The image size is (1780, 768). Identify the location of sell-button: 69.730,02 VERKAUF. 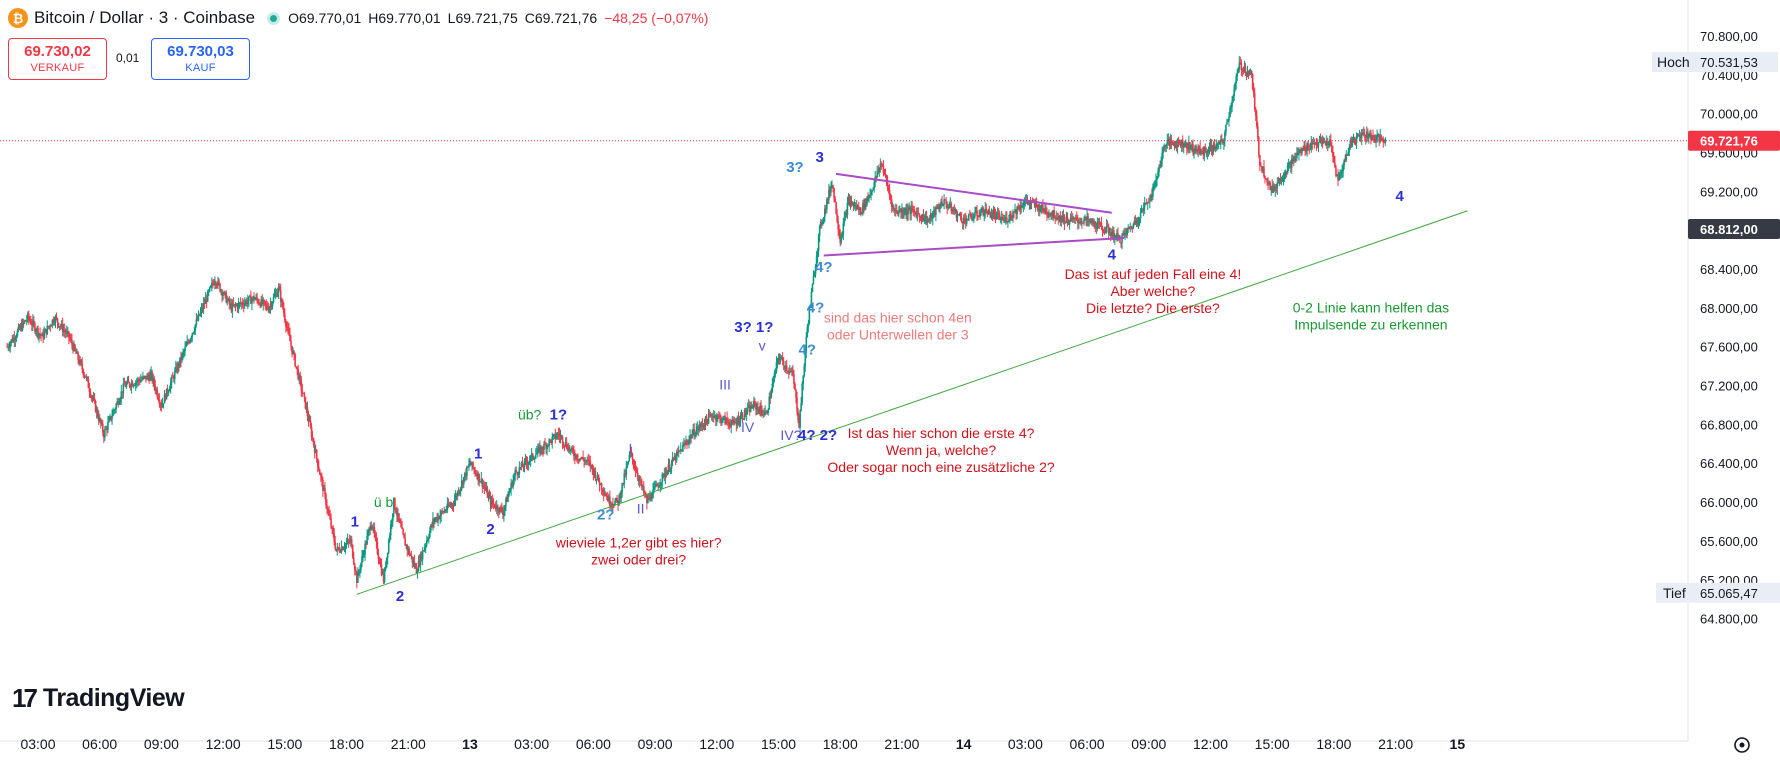
(57, 59).